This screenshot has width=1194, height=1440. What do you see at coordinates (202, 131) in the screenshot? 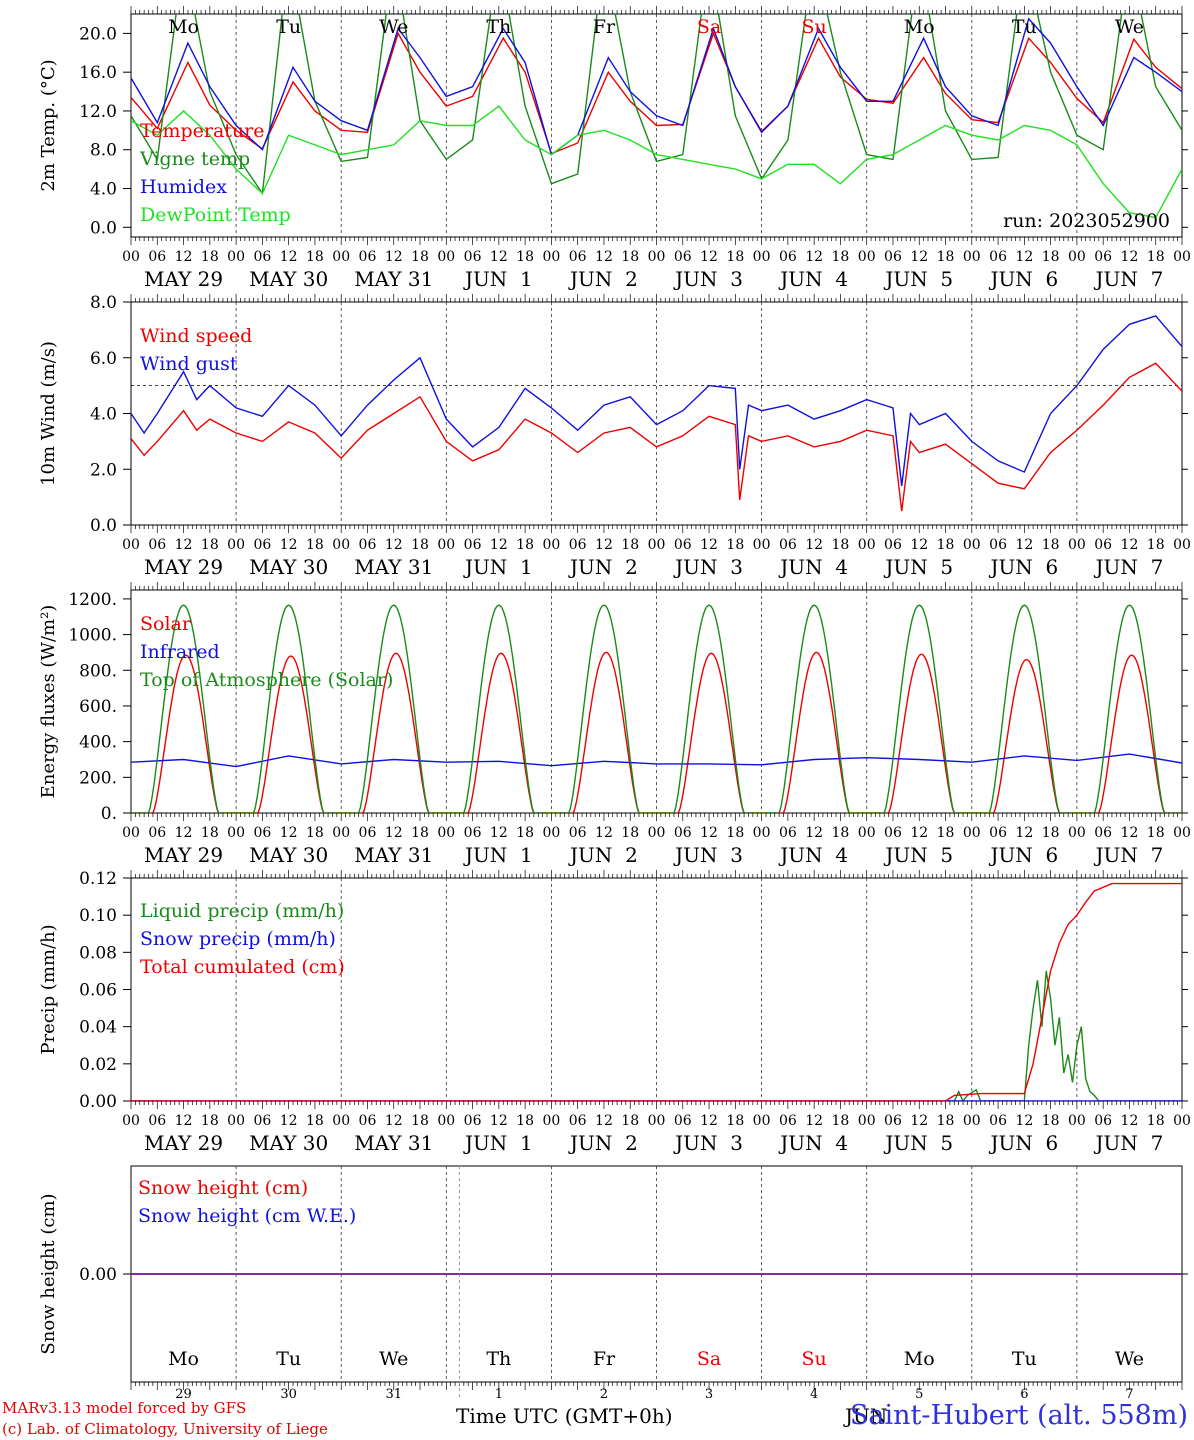
I see `legend-entry: Temperature` at bounding box center [202, 131].